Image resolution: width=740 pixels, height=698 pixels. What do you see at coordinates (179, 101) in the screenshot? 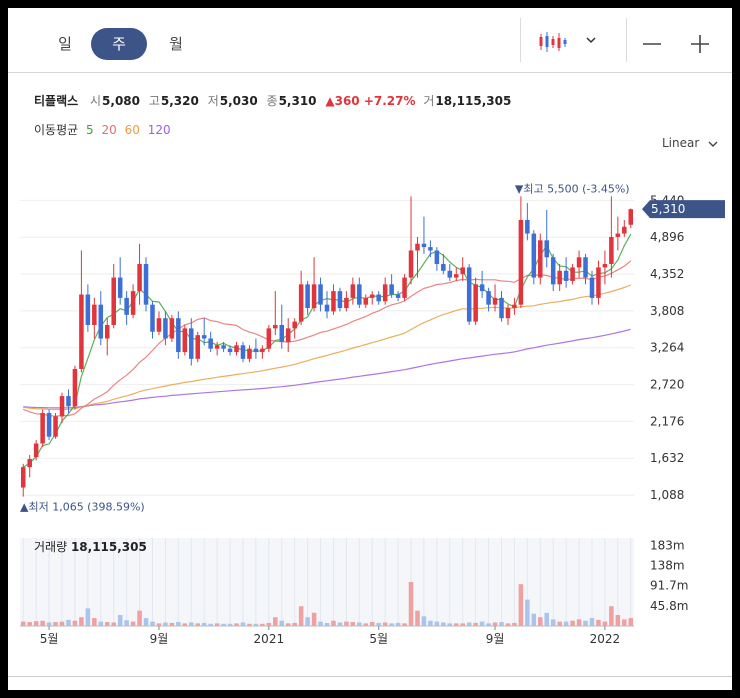
I see `high-value: 5,320` at bounding box center [179, 101].